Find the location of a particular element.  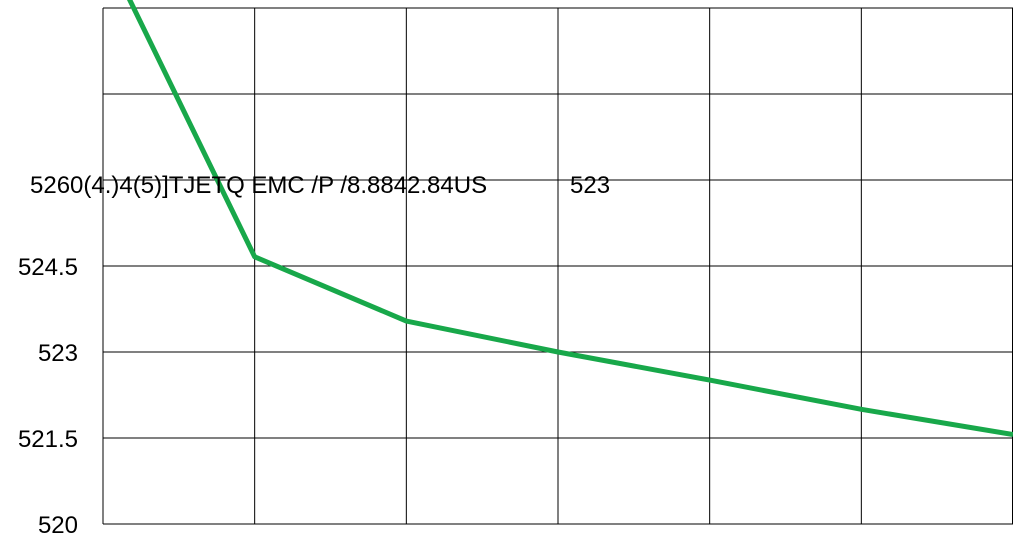

garbled-overlay-text: 5260(4.)4(5)]TJETQ EMC /P /8.8842.84US is located at coordinates (258, 185).